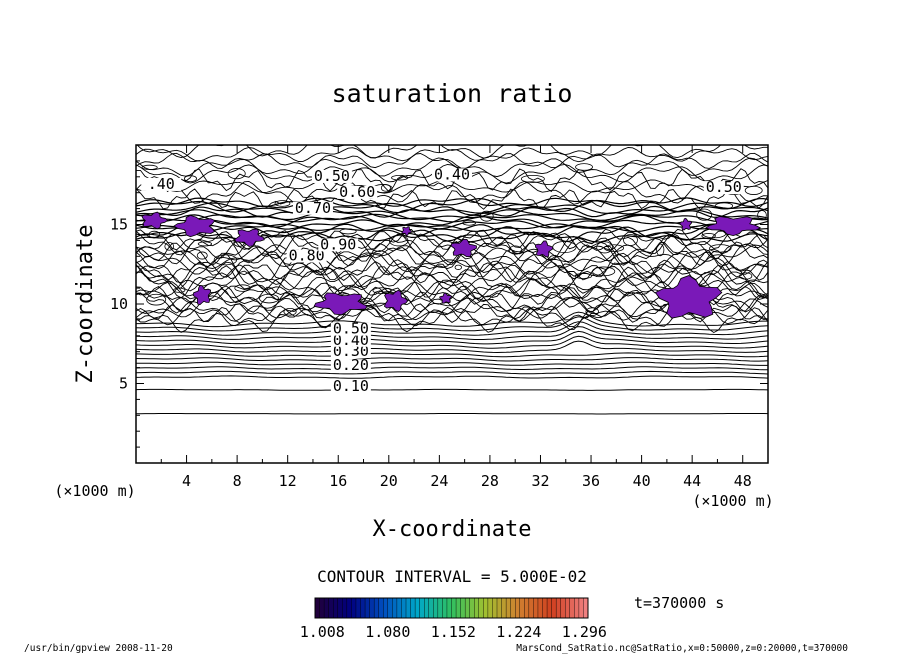 The image size is (904, 654). What do you see at coordinates (389, 481) in the screenshot?
I see `x-tick-label: 20` at bounding box center [389, 481].